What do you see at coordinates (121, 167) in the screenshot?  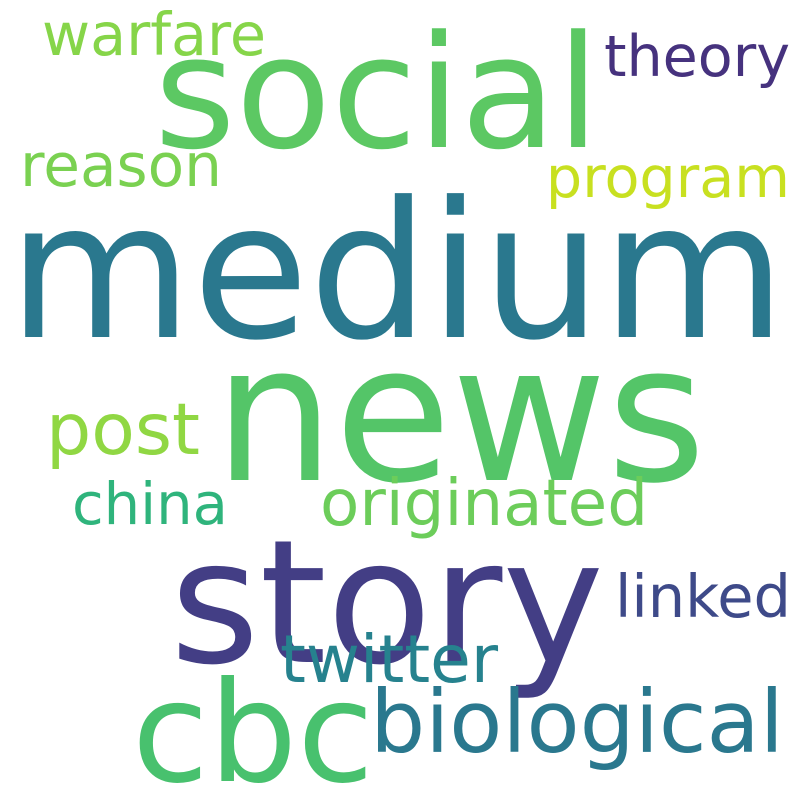 I see `word-reason: reason` at bounding box center [121, 167].